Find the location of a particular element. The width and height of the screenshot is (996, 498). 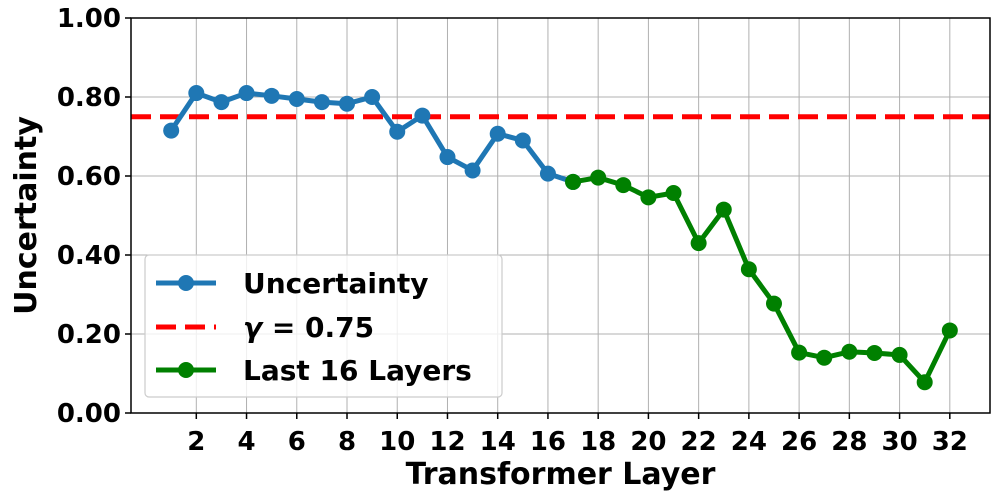

y-axis-label: Uncertainty is located at coordinates (26, 215).